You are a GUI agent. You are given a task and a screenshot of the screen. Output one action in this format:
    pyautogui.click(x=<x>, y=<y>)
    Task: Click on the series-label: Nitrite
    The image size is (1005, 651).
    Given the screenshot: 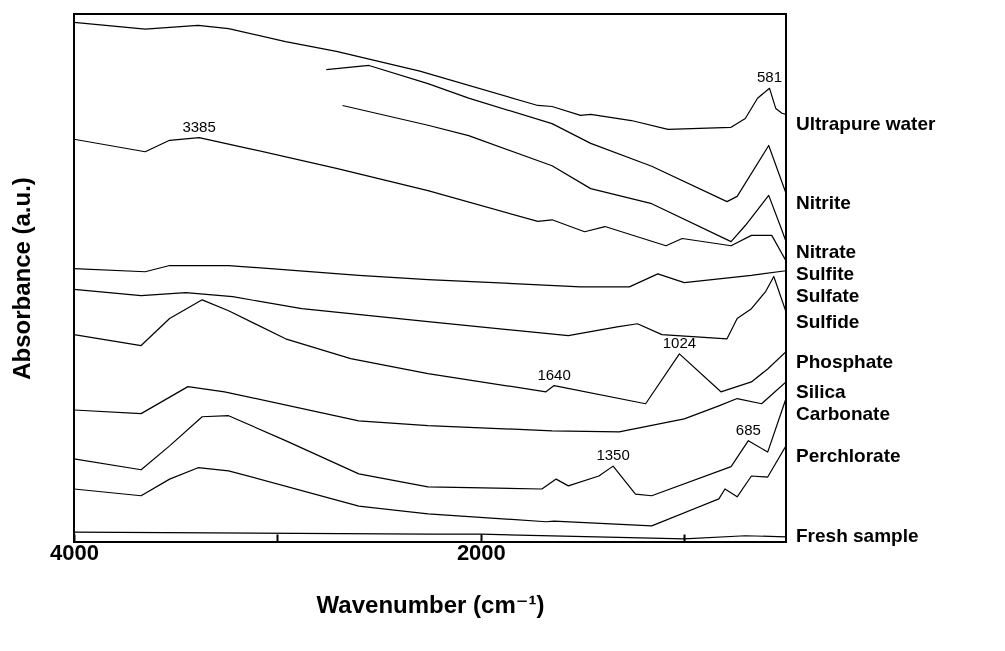 What is the action you would take?
    pyautogui.click(x=823, y=203)
    